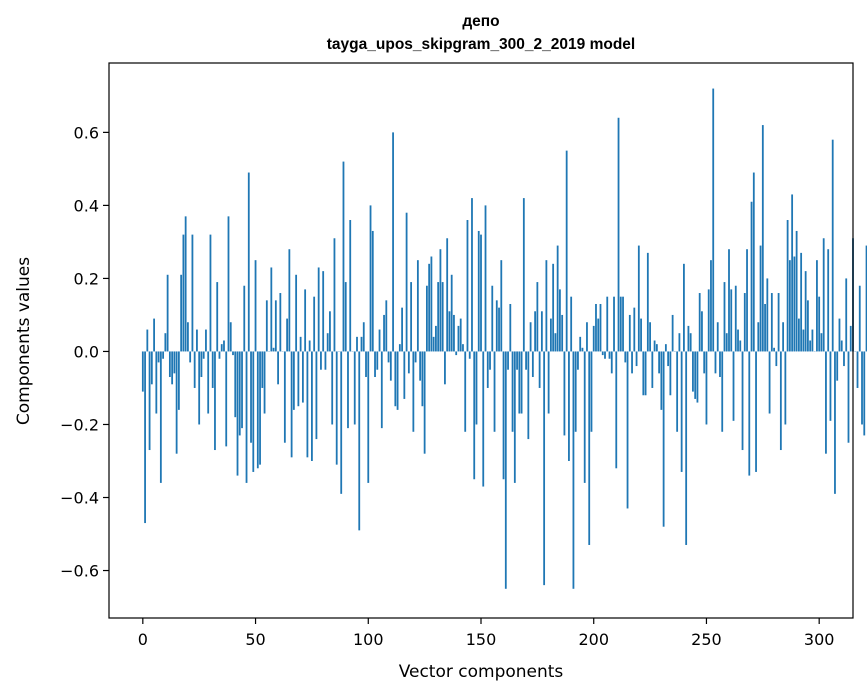  I want to click on x-tick-label: 300, so click(819, 639).